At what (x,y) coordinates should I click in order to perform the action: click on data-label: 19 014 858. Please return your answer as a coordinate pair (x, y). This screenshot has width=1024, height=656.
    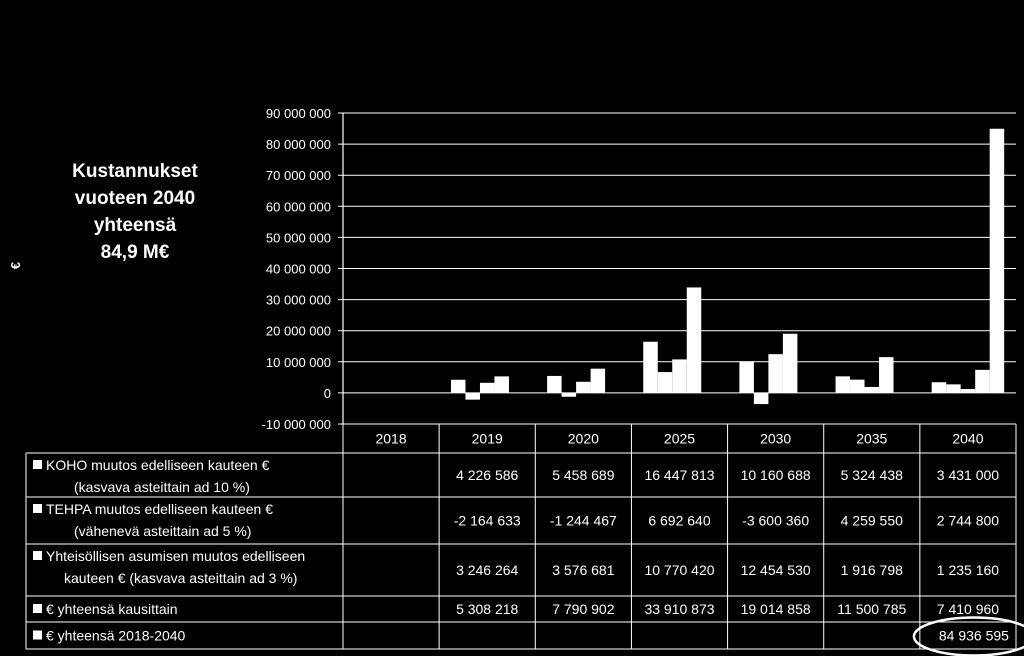
    Looking at the image, I should click on (776, 609).